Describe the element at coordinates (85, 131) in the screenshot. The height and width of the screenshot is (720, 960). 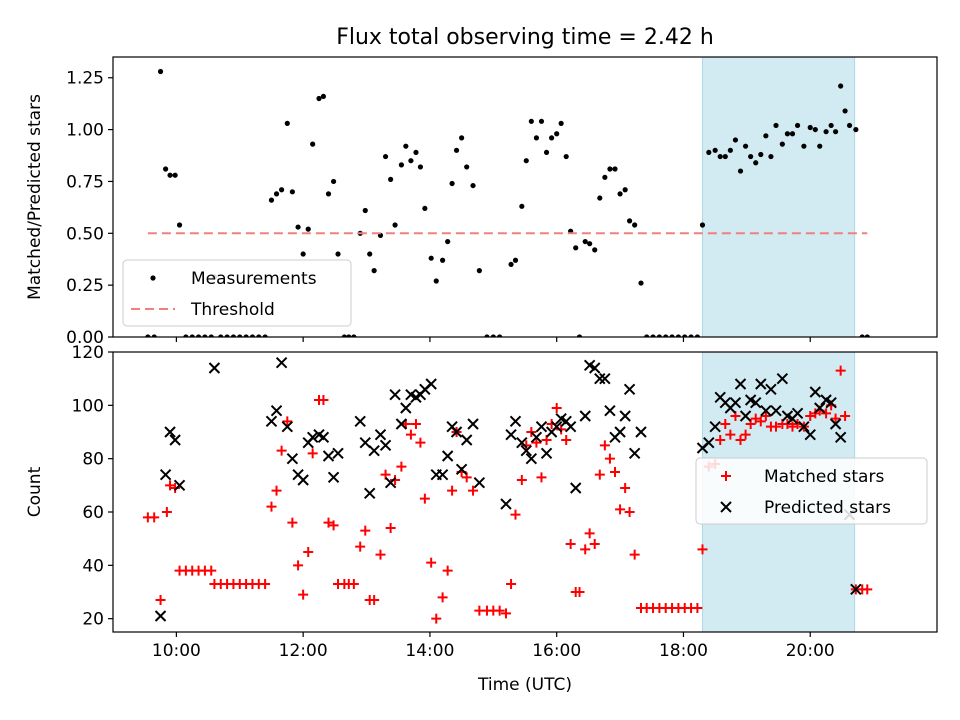
I see `y-tick-label: 1.00` at that location.